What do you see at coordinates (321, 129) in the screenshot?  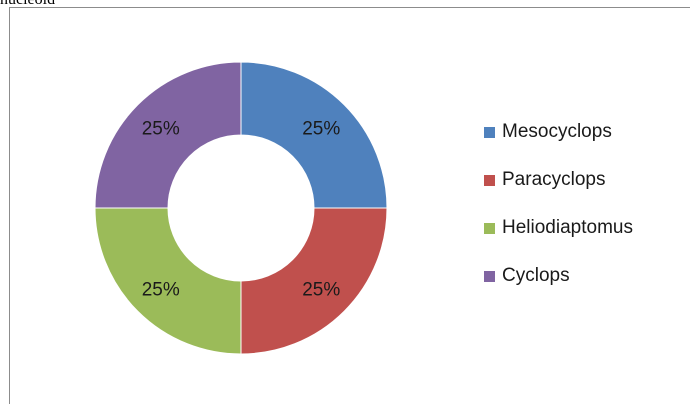 I see `data-label-mesocyclops: 25%` at bounding box center [321, 129].